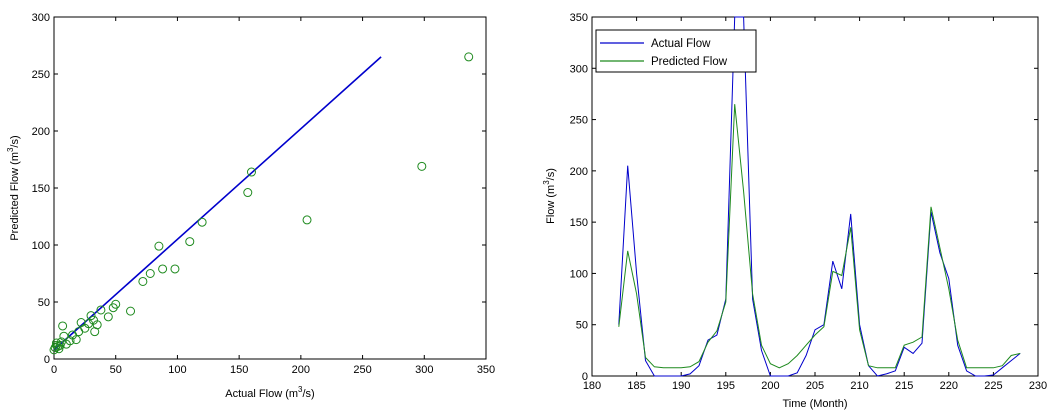 This screenshot has height=411, width=1049. Describe the element at coordinates (770, 386) in the screenshot. I see `timeseries-x-tick-label: 200` at that location.